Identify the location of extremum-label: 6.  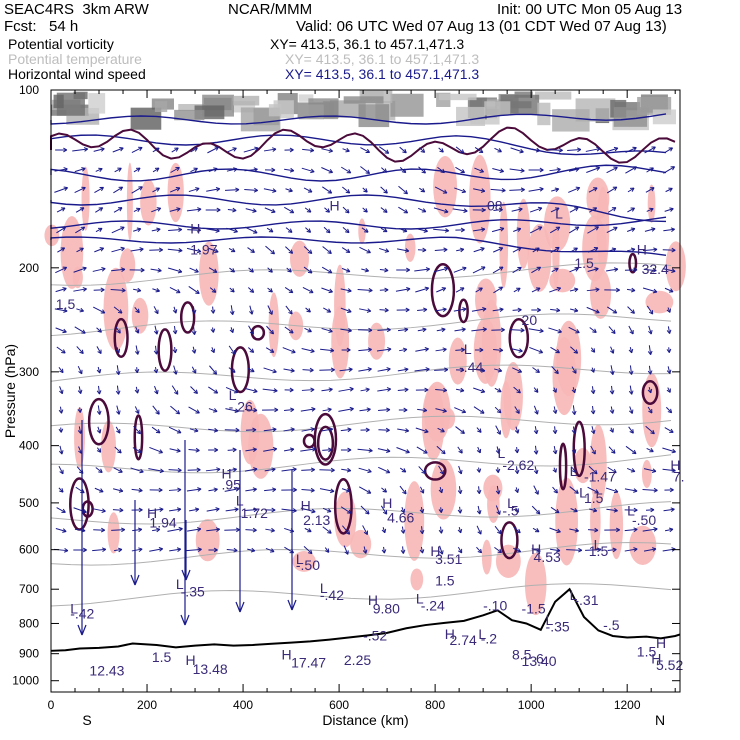
(540, 658).